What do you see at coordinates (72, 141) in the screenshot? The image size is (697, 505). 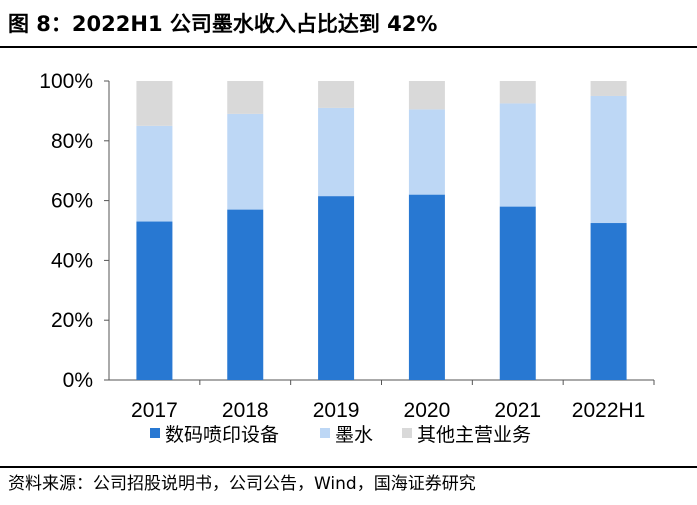 I see `y-tick-label: 80%` at bounding box center [72, 141].